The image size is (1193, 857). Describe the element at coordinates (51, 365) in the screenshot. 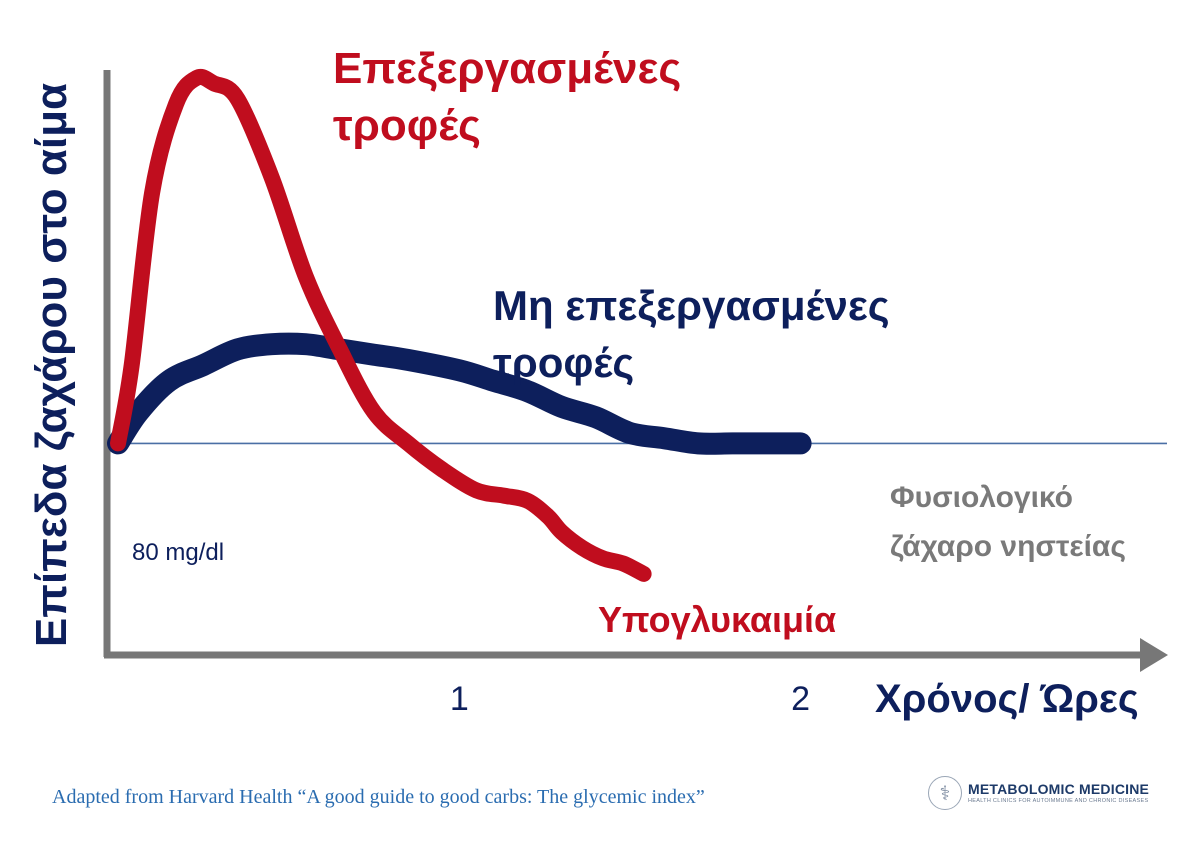

I see `y-axis-title: Επίπεδα ζαχάρου στο αίμα` at that location.